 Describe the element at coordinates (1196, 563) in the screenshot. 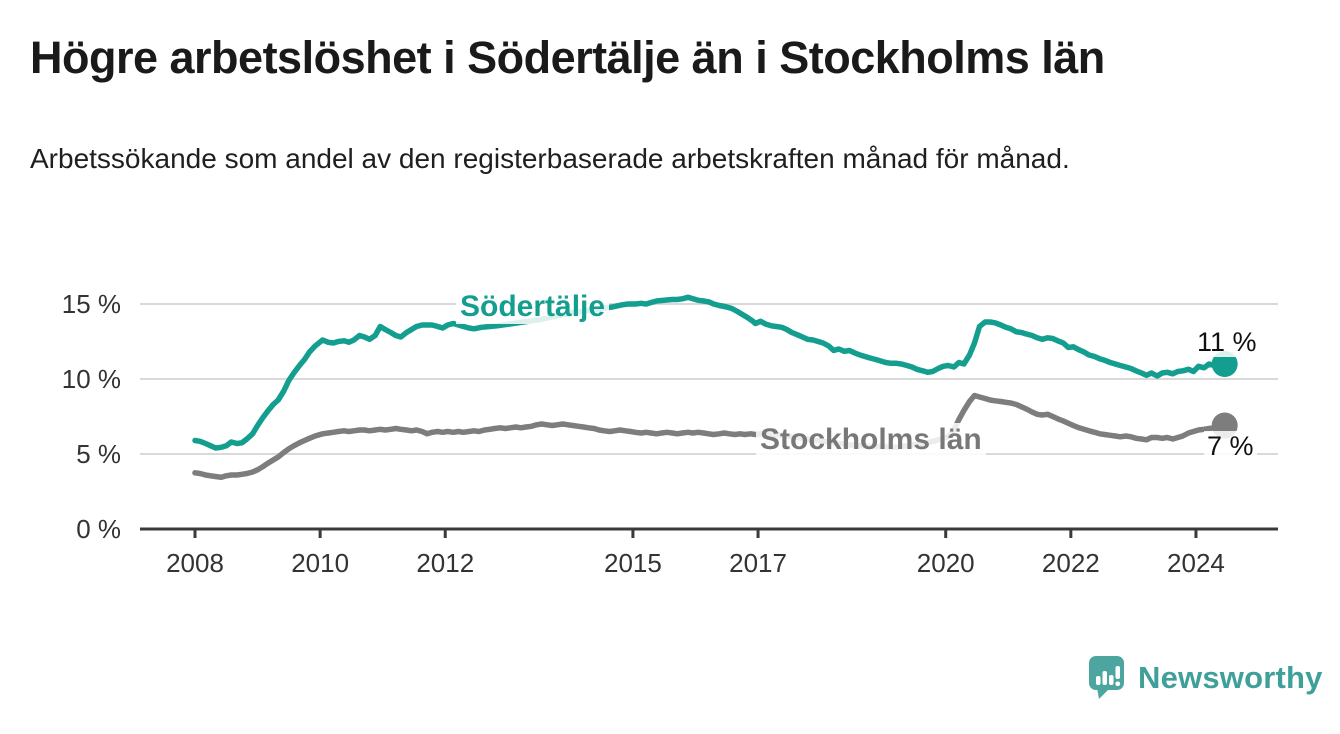

I see `x-tick-label: 2024` at that location.